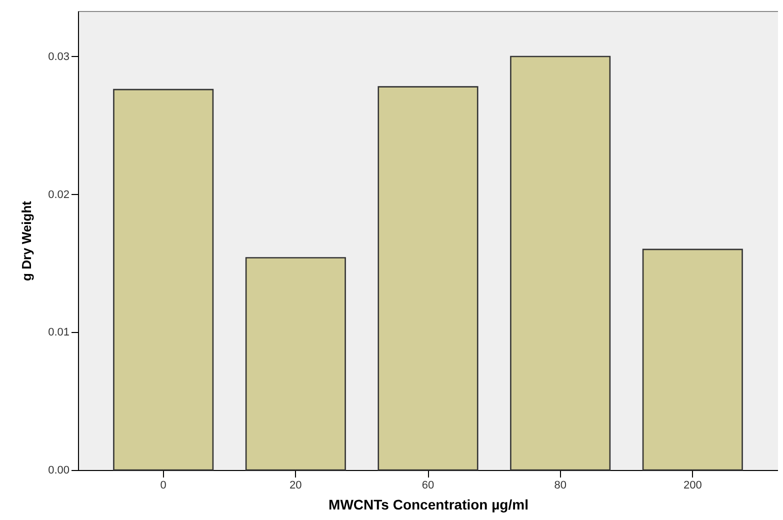  Describe the element at coordinates (428, 504) in the screenshot. I see `x-axis-title: MWCNTs Concentration µg/ml` at that location.